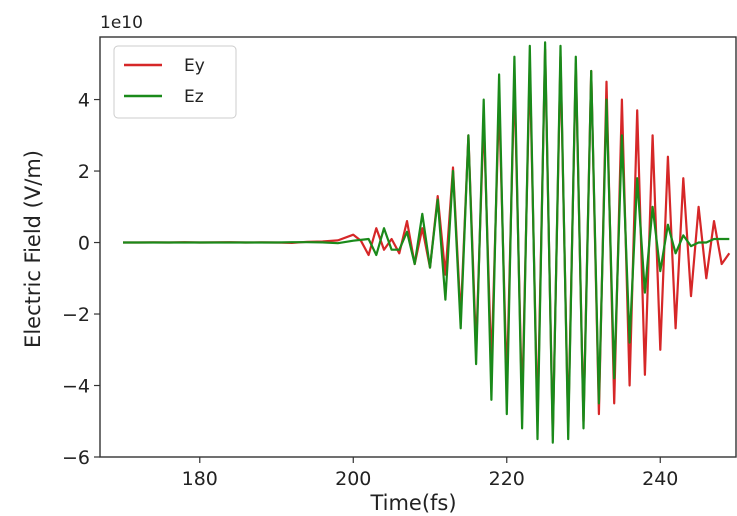 The width and height of the screenshot is (737, 516). I want to click on x-tick-label: 240, so click(660, 479).